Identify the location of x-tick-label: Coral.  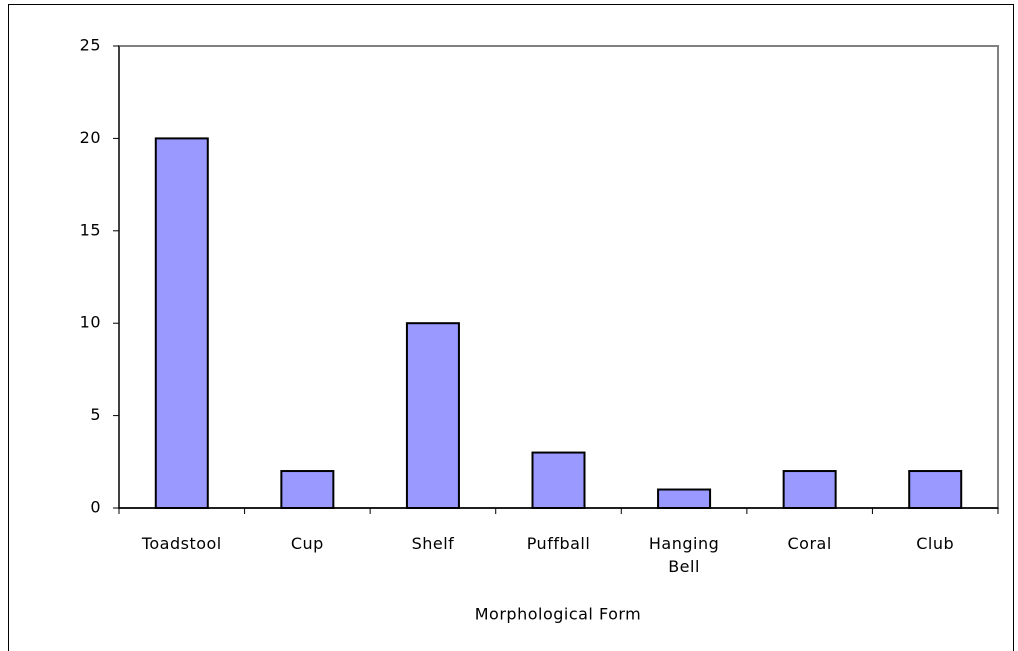
(809, 543).